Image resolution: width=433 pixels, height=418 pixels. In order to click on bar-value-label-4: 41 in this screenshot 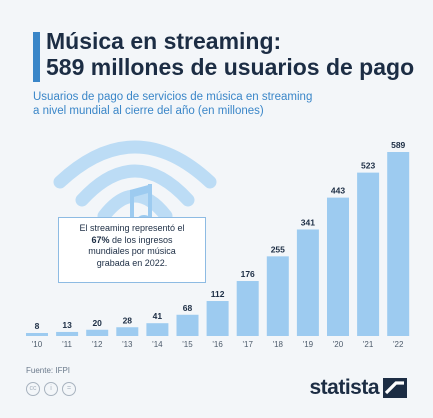, I will do `click(158, 316)`.